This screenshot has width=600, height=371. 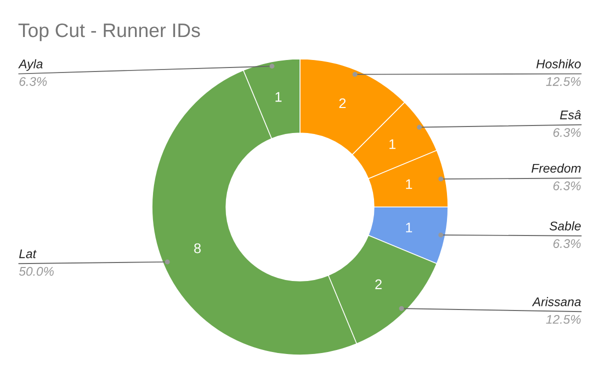 What do you see at coordinates (570, 115) in the screenshot?
I see `slice-label: Esâ` at bounding box center [570, 115].